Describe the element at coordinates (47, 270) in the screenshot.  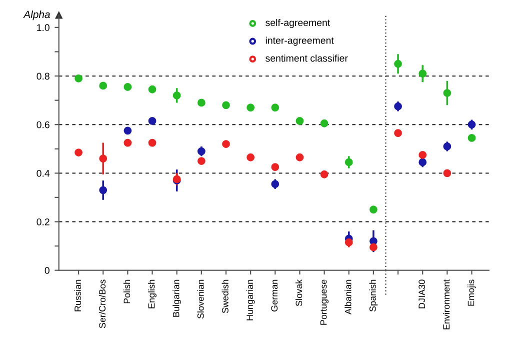
I see `y-tick-label: 0` at that location.